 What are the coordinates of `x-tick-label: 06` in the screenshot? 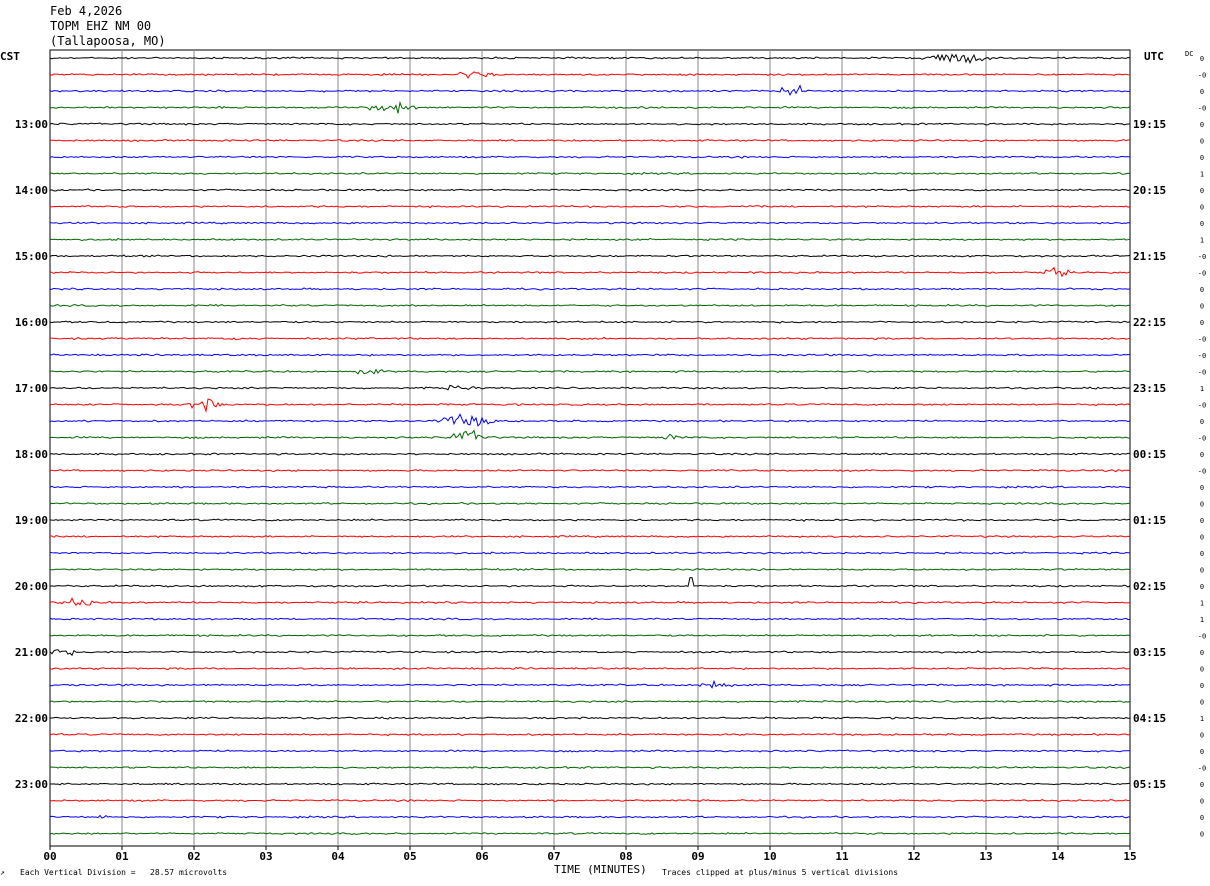 It's located at (482, 856).